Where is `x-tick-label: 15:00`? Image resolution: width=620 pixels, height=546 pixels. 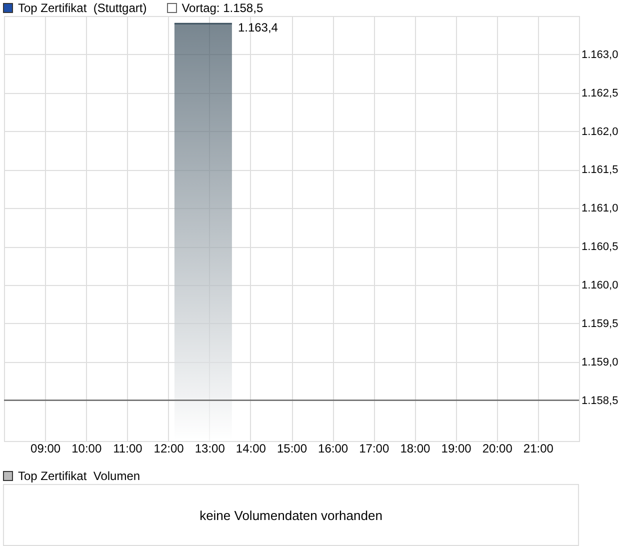 x-tick-label: 15:00 is located at coordinates (292, 449).